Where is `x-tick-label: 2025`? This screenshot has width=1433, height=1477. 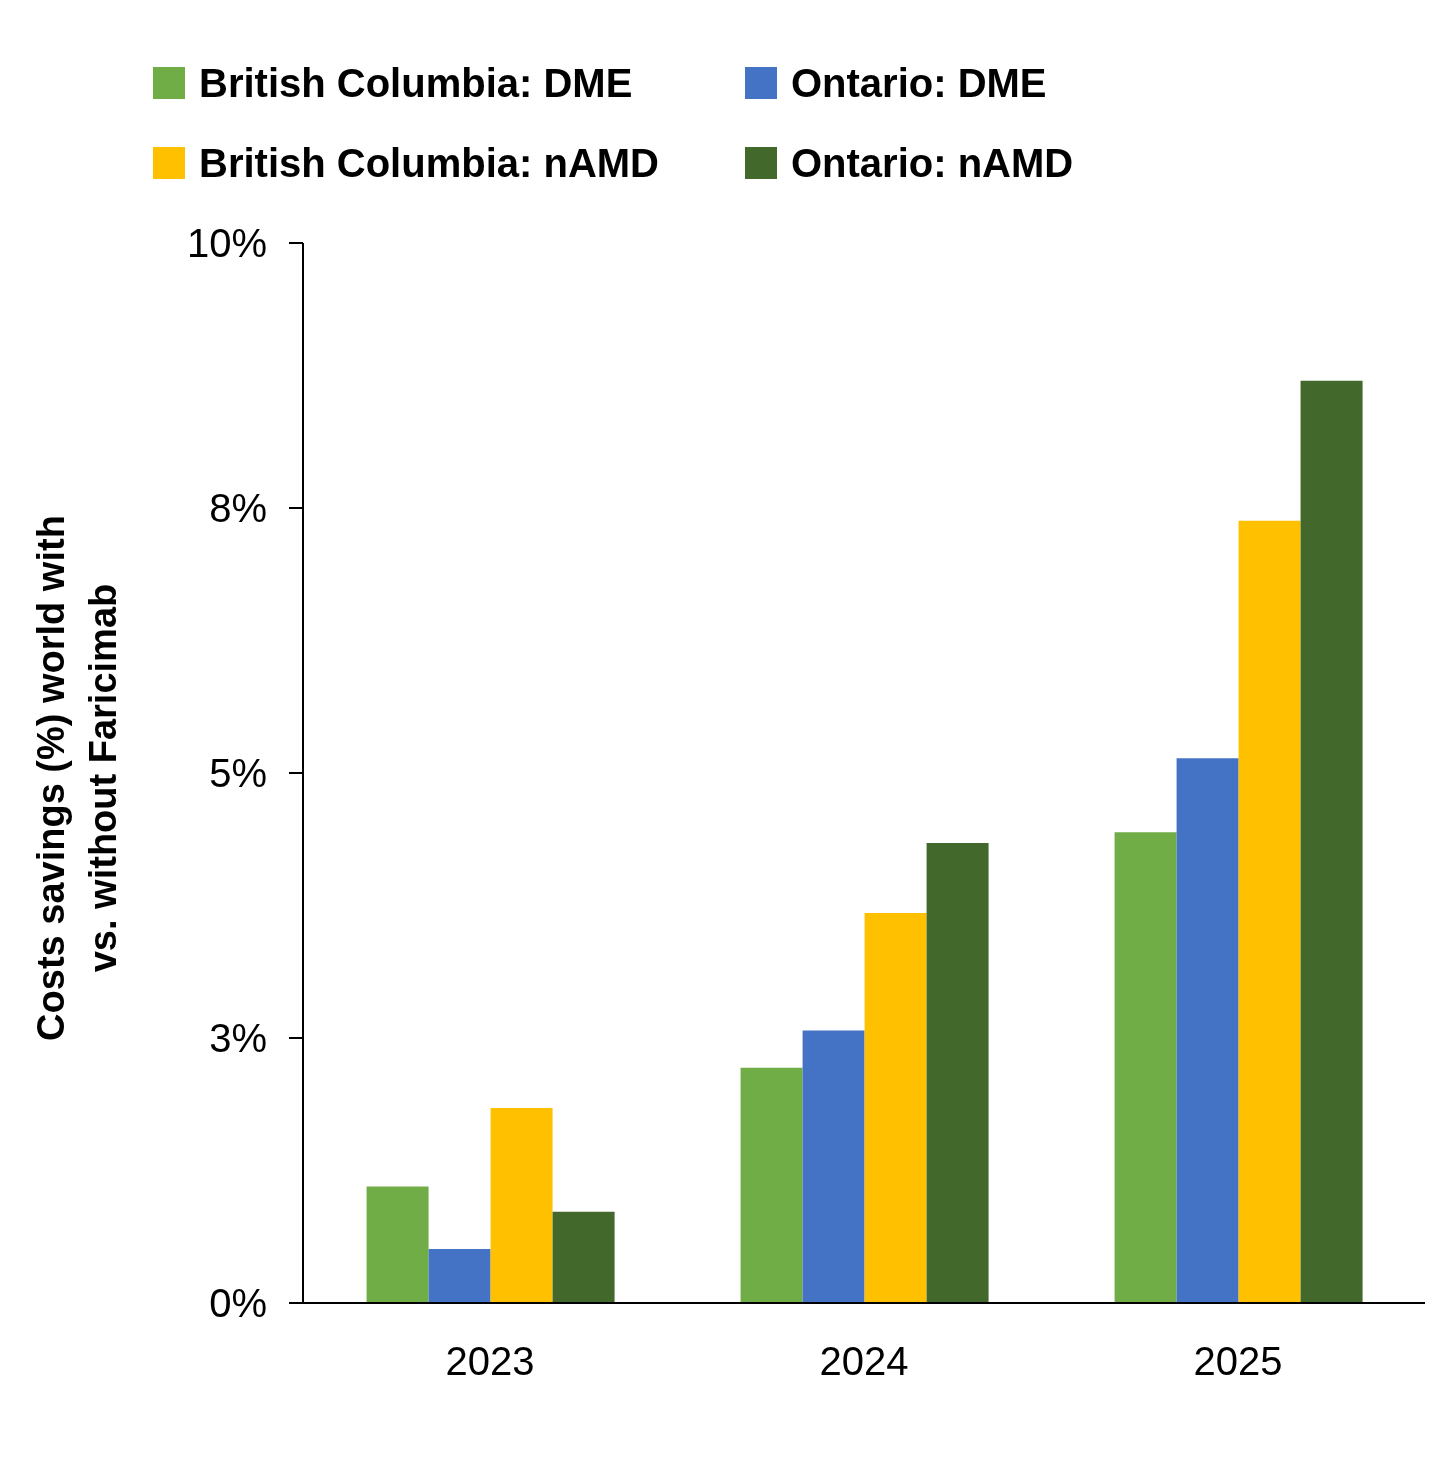
x-tick-label: 2025 is located at coordinates (1238, 1361).